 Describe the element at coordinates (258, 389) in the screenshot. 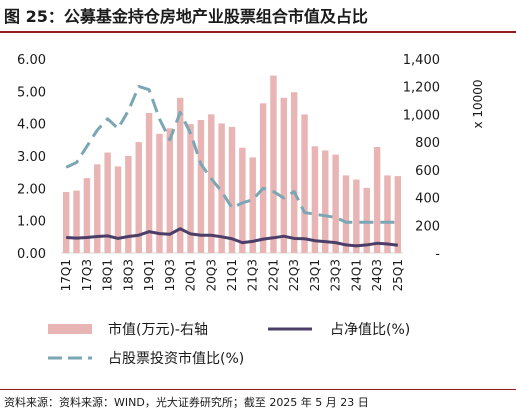

I see `source-divider` at that location.